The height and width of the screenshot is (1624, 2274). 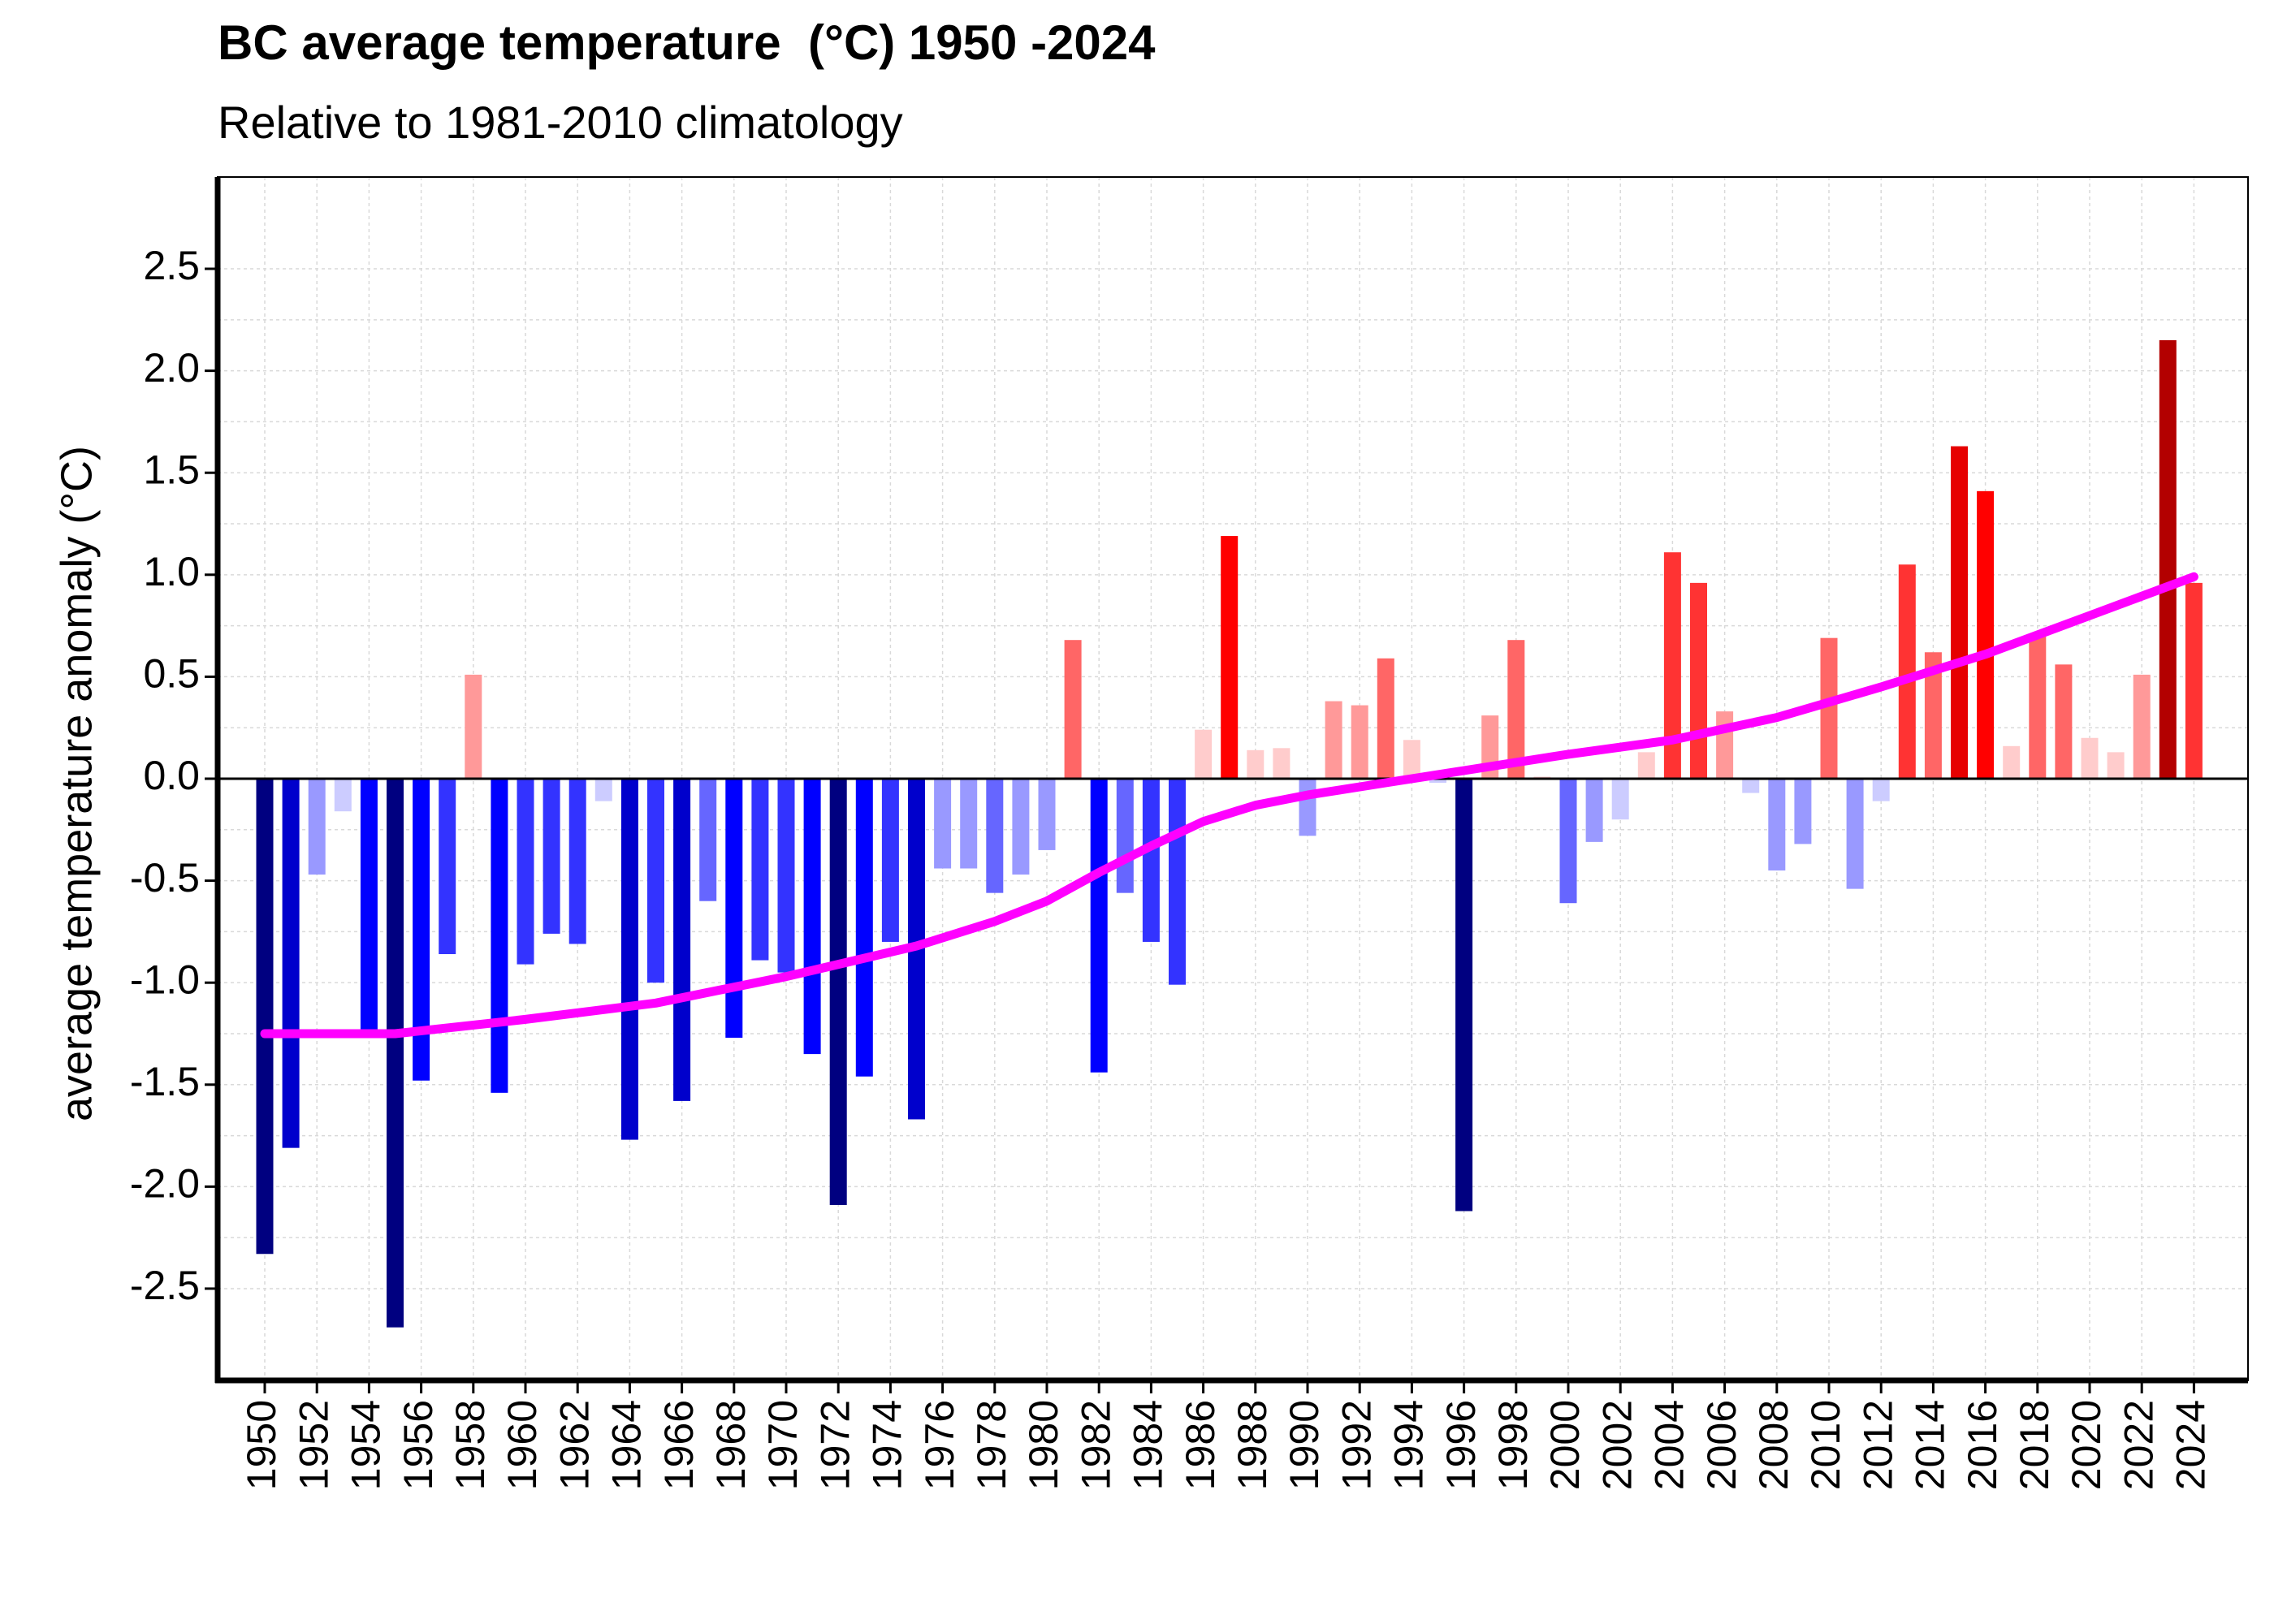 I want to click on x-tick-label: 2004, so click(x=1670, y=1445).